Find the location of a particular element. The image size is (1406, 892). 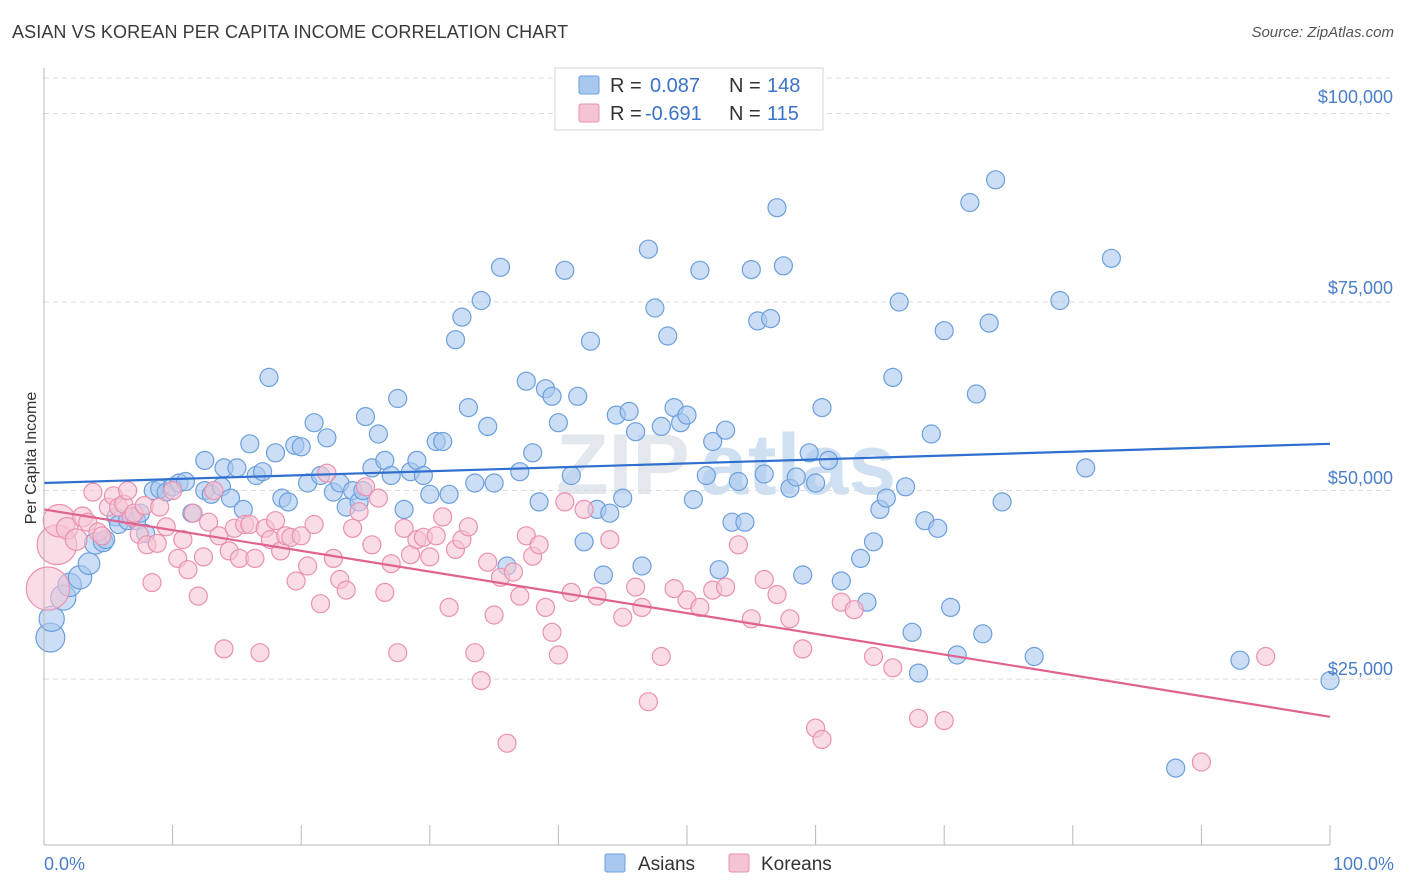

bottom-legend-swatch-koreans is located at coordinates (739, 863).